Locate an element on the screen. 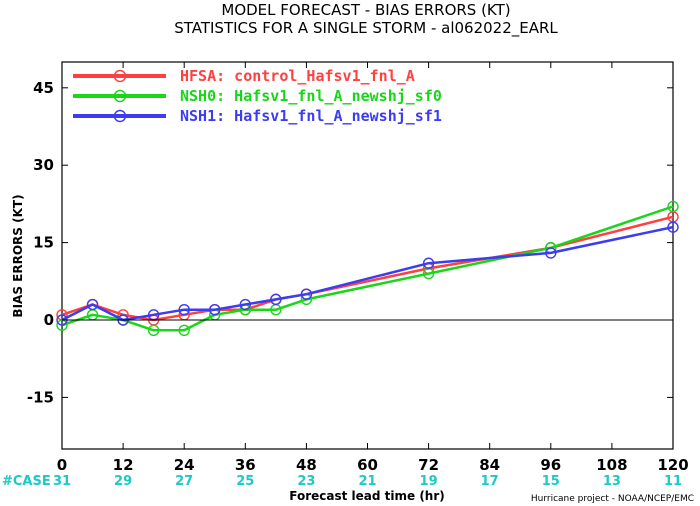 The width and height of the screenshot is (700, 506). legend-label-3: NSH1: Hafsv1_fnl_A_newshj_sf1 is located at coordinates (311, 116).